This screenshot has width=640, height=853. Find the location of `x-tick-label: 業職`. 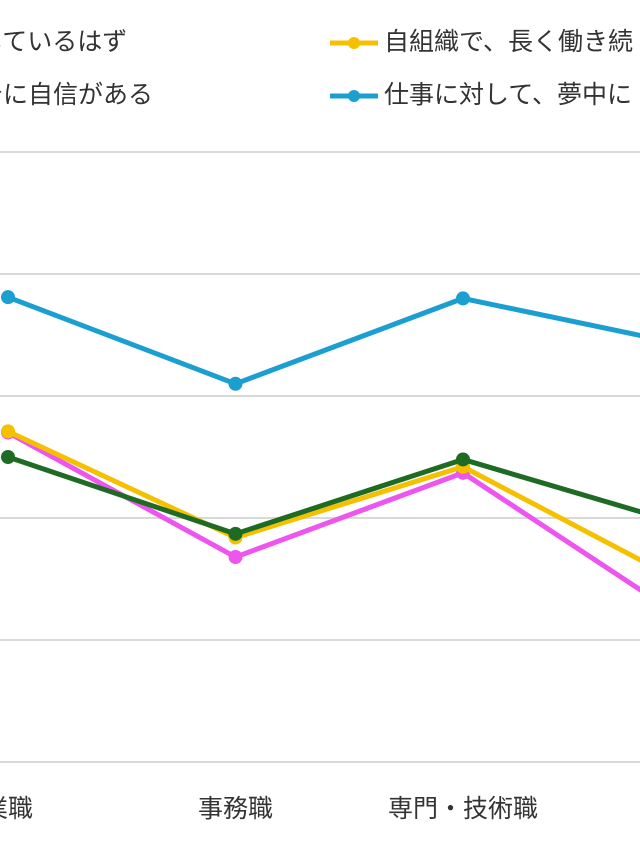

x-tick-label: 業職 is located at coordinates (16, 808).